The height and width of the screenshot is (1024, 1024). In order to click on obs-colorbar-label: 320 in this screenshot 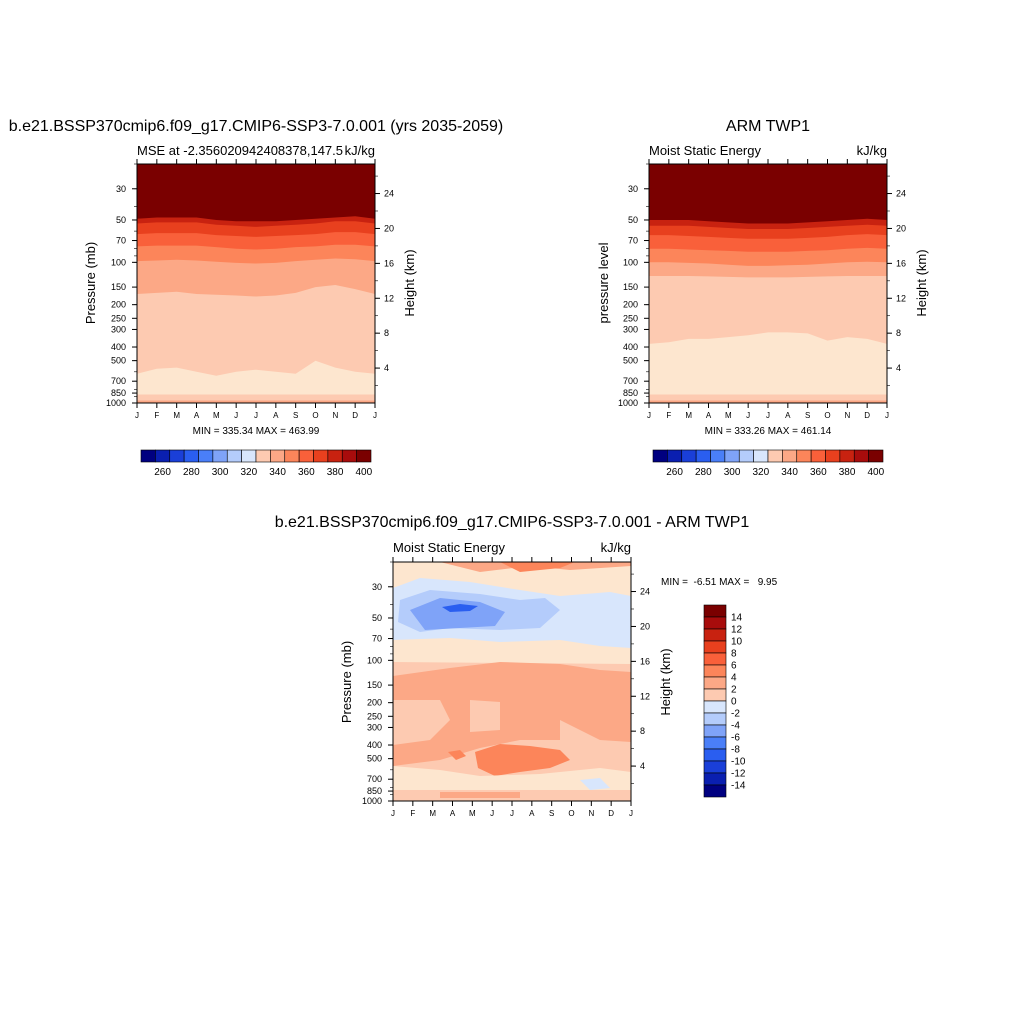, I will do `click(760, 472)`.